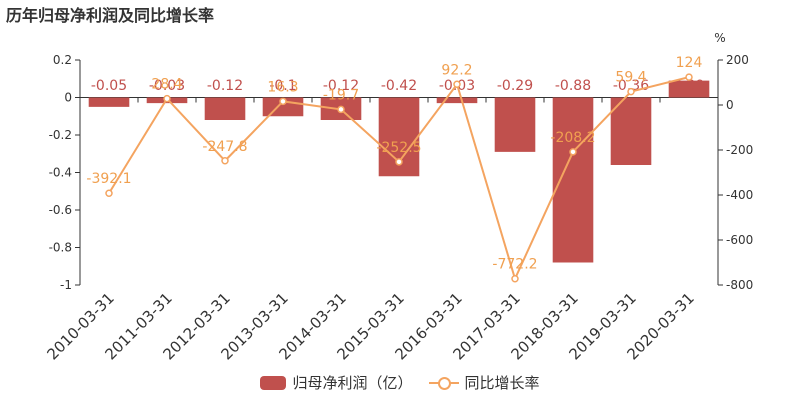 The height and width of the screenshot is (400, 800). What do you see at coordinates (688, 86) in the screenshot?
I see `bar-data-label: 0.09` at bounding box center [688, 86].